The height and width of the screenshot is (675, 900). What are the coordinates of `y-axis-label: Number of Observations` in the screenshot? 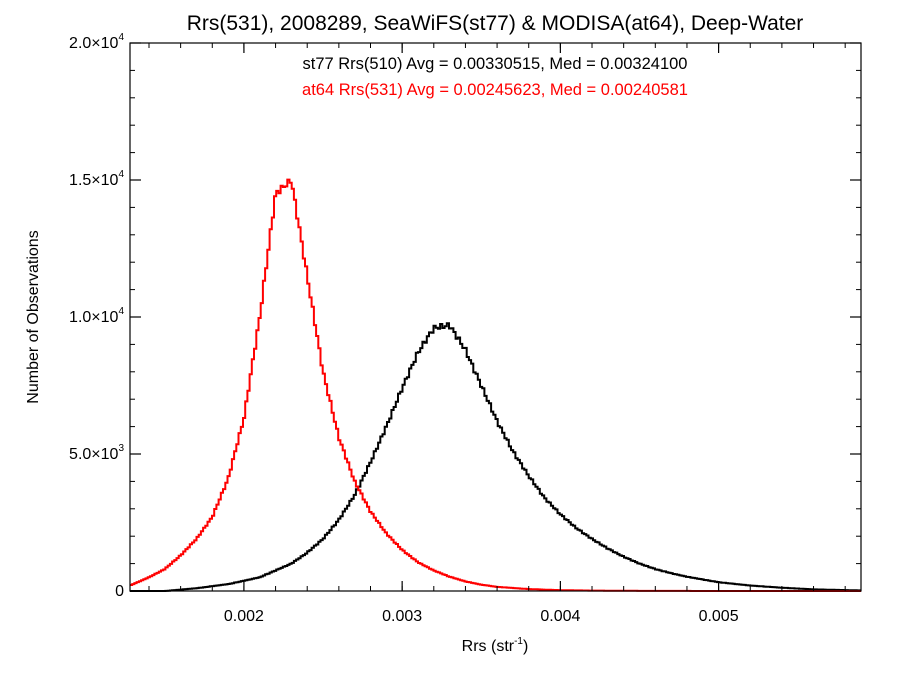 It's located at (33, 316).